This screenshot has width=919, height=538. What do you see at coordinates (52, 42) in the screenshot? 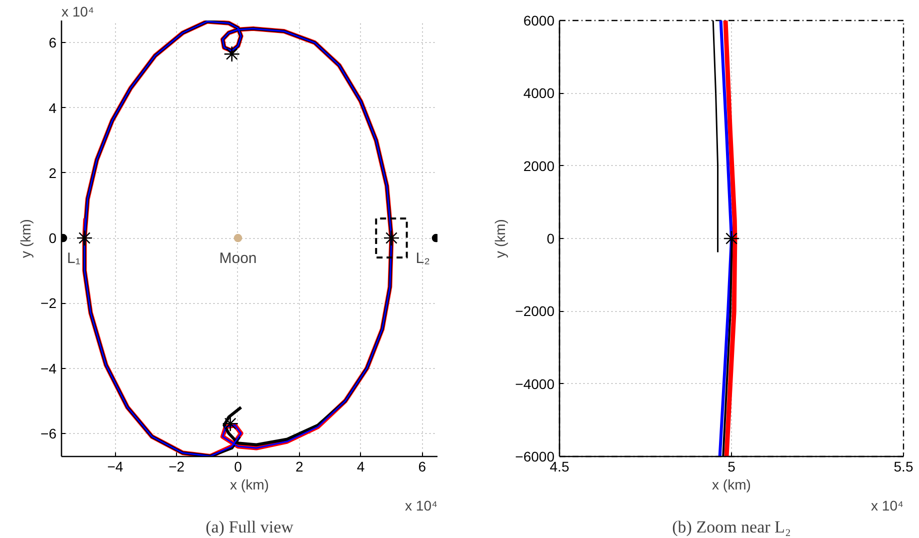
I see `y-tick-label: 6` at bounding box center [52, 42].